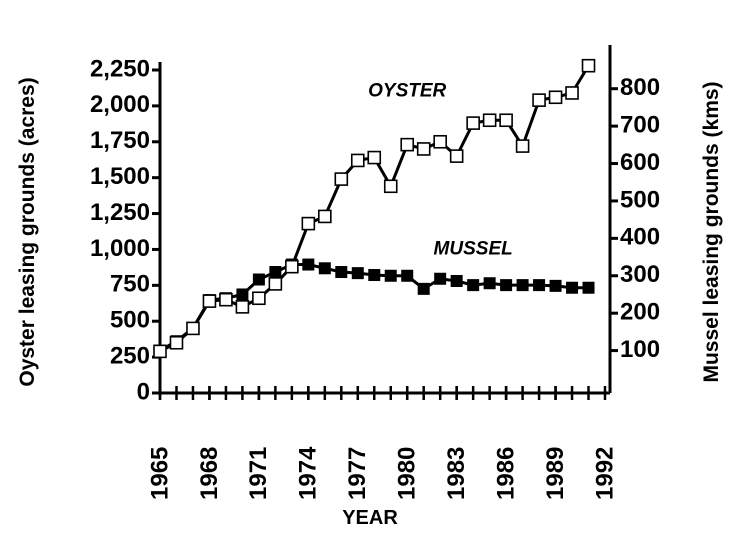 The width and height of the screenshot is (730, 535). I want to click on x-tick-label: 1989, so click(555, 473).